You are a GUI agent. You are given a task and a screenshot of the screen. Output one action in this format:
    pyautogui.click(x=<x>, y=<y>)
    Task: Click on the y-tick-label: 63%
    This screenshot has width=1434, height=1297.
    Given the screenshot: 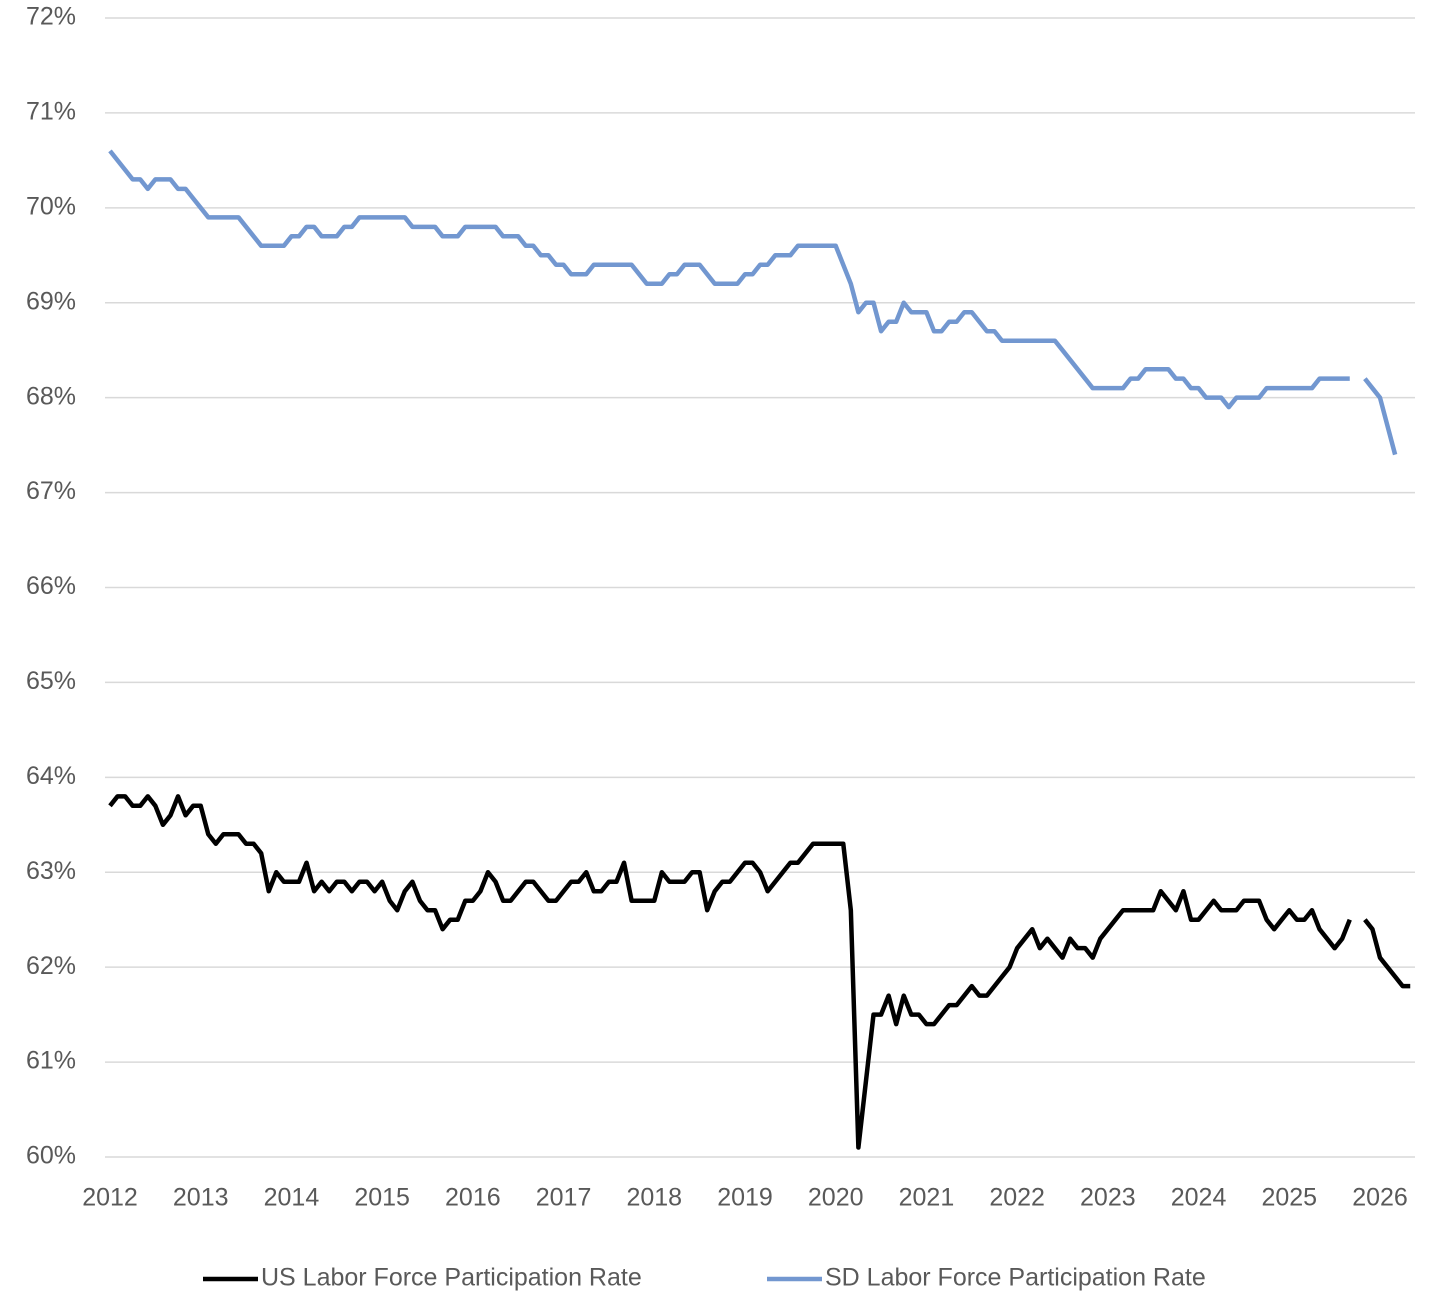 What is the action you would take?
    pyautogui.click(x=51, y=871)
    